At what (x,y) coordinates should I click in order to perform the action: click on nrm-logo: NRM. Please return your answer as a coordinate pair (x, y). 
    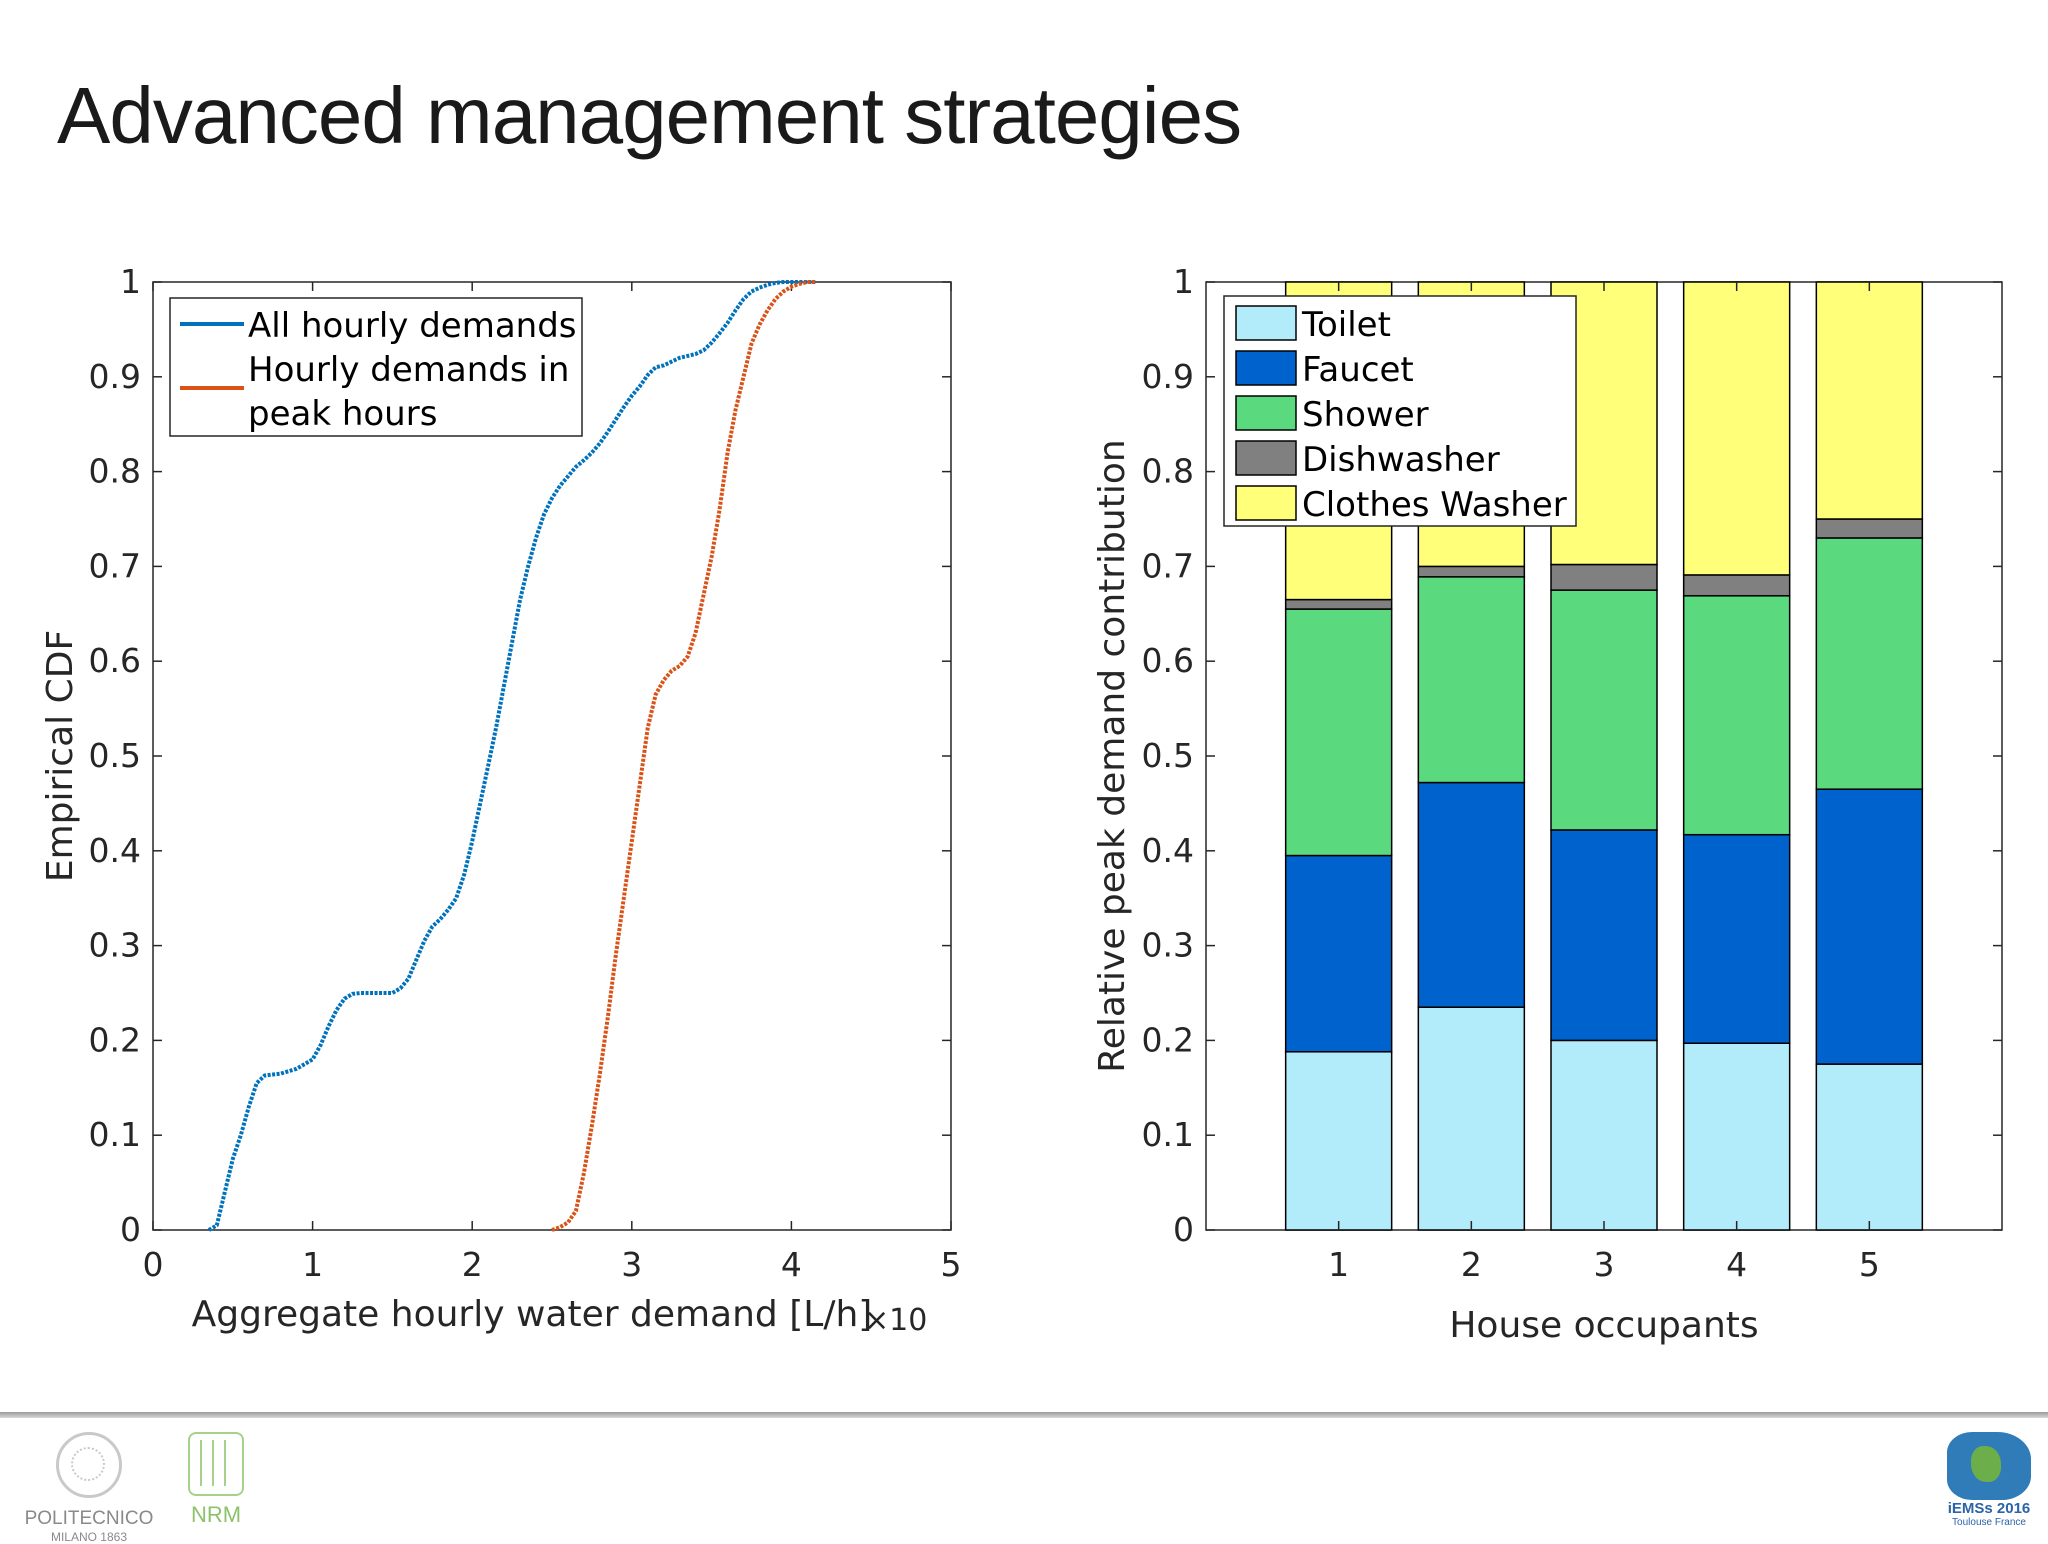
    Looking at the image, I should click on (216, 1480).